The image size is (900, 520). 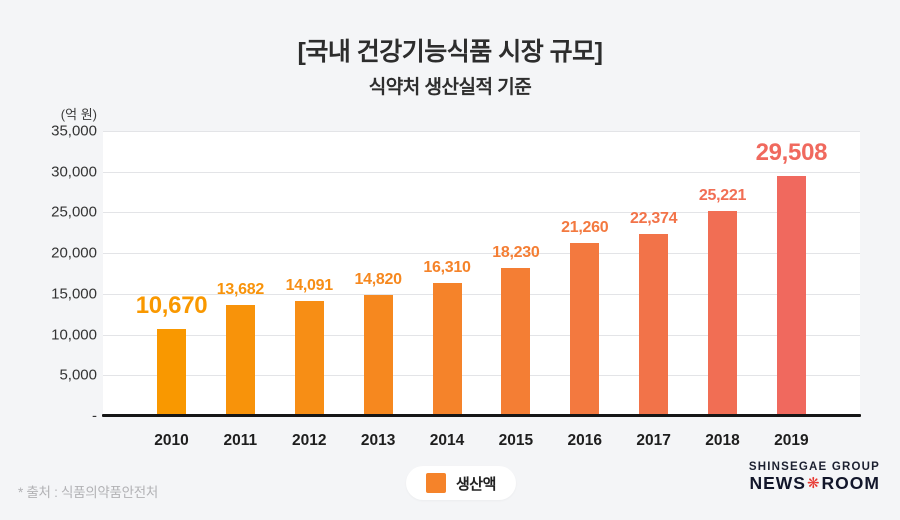 What do you see at coordinates (74, 212) in the screenshot?
I see `y-tick-label: 25,000` at bounding box center [74, 212].